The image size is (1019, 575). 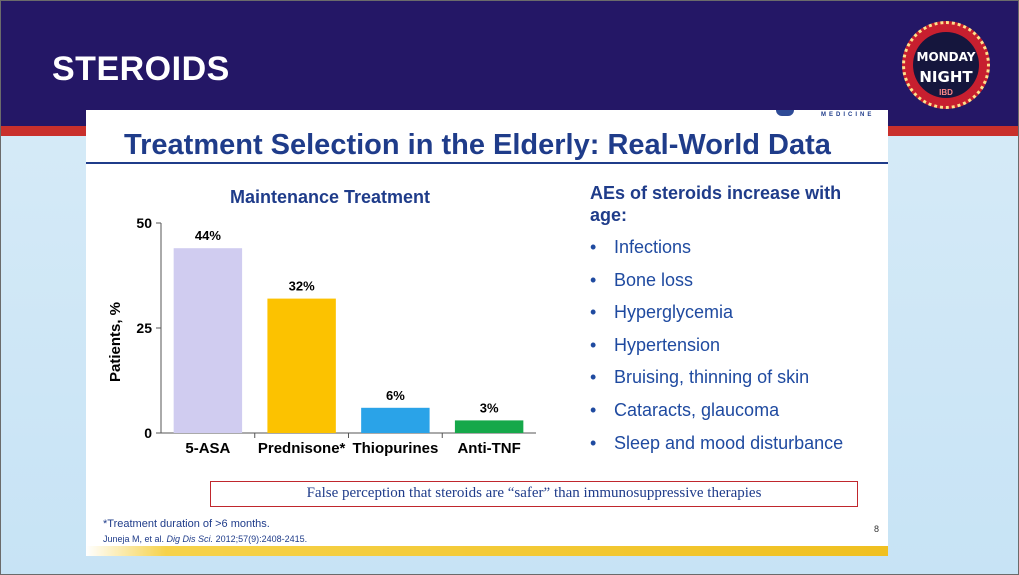 What do you see at coordinates (141, 69) in the screenshot?
I see `deck-title: STEROIDS` at bounding box center [141, 69].